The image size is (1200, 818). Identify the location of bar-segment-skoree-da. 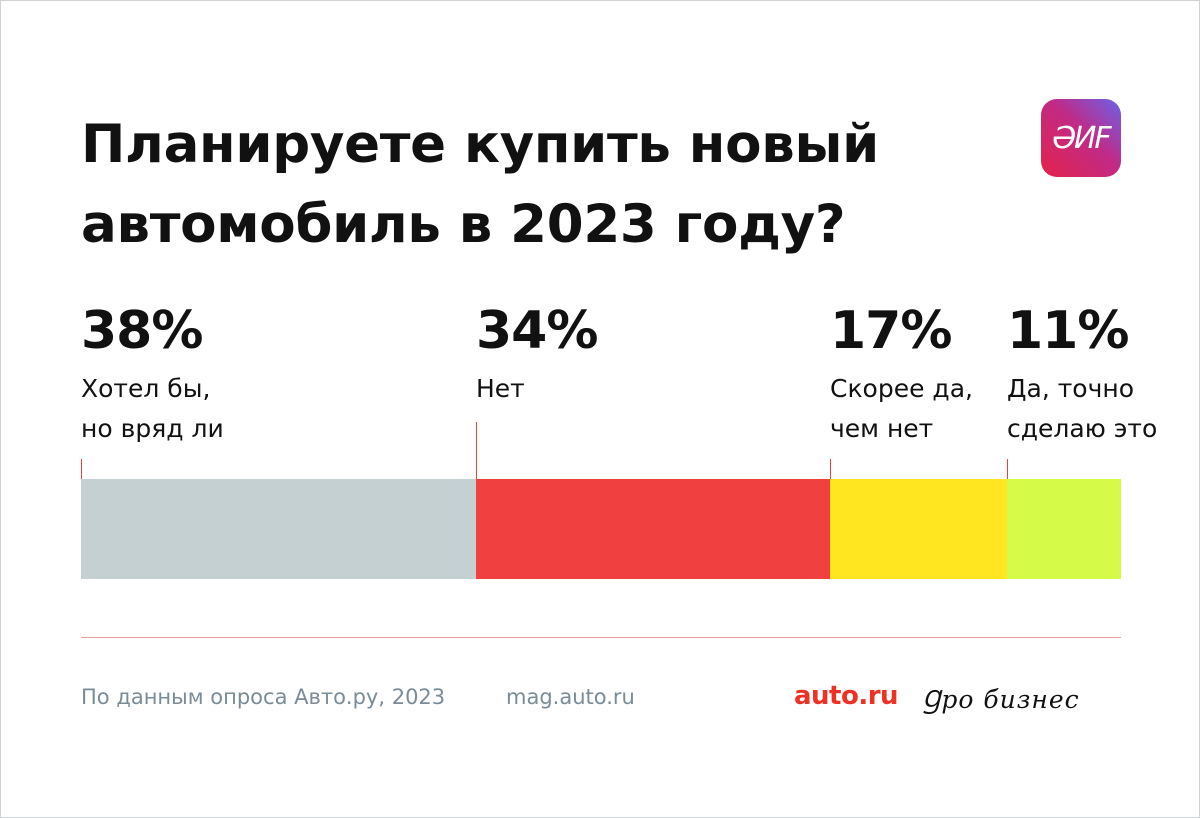
(918, 529).